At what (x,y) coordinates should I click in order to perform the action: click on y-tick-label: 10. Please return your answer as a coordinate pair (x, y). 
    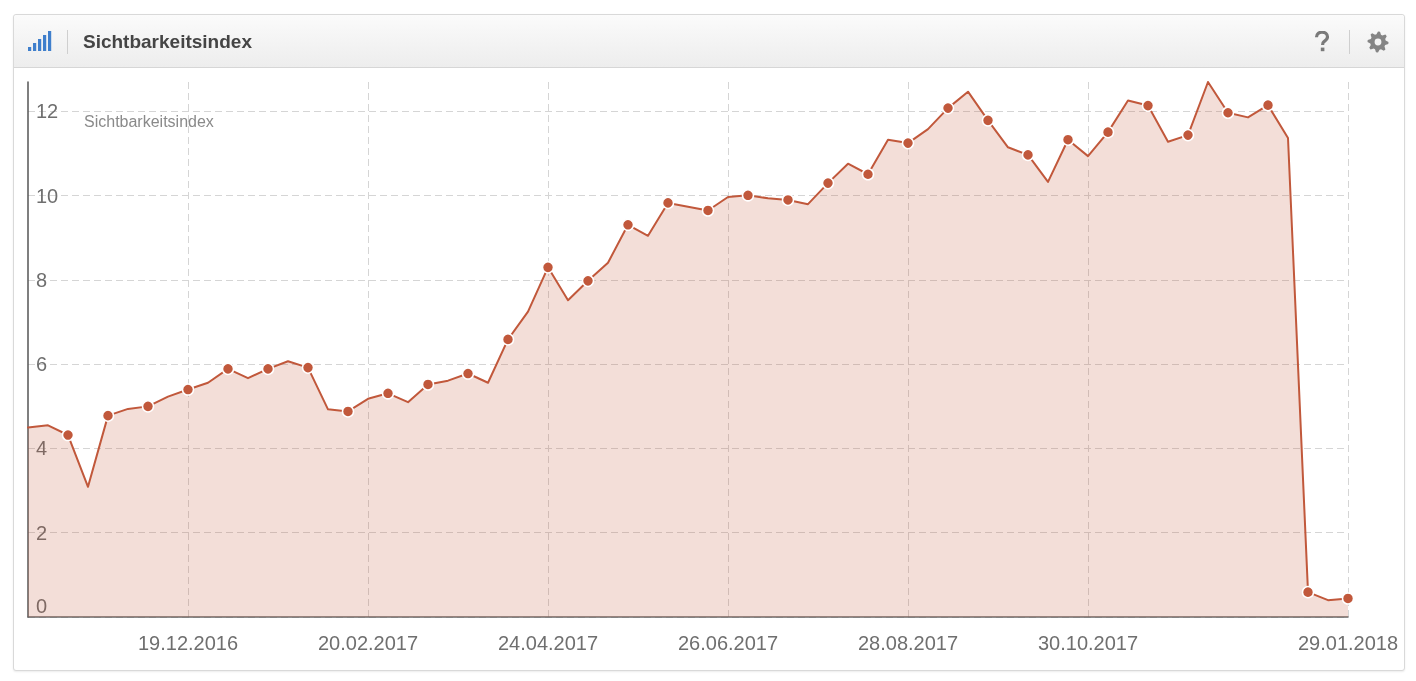
    Looking at the image, I should click on (47, 195).